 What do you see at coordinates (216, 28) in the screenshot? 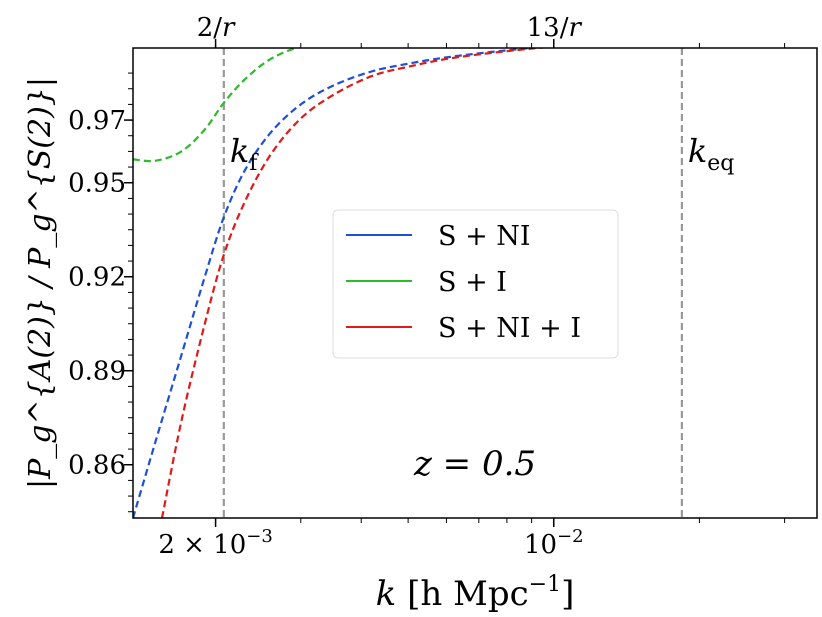
I see `top-tick-label: 2/r` at bounding box center [216, 28].